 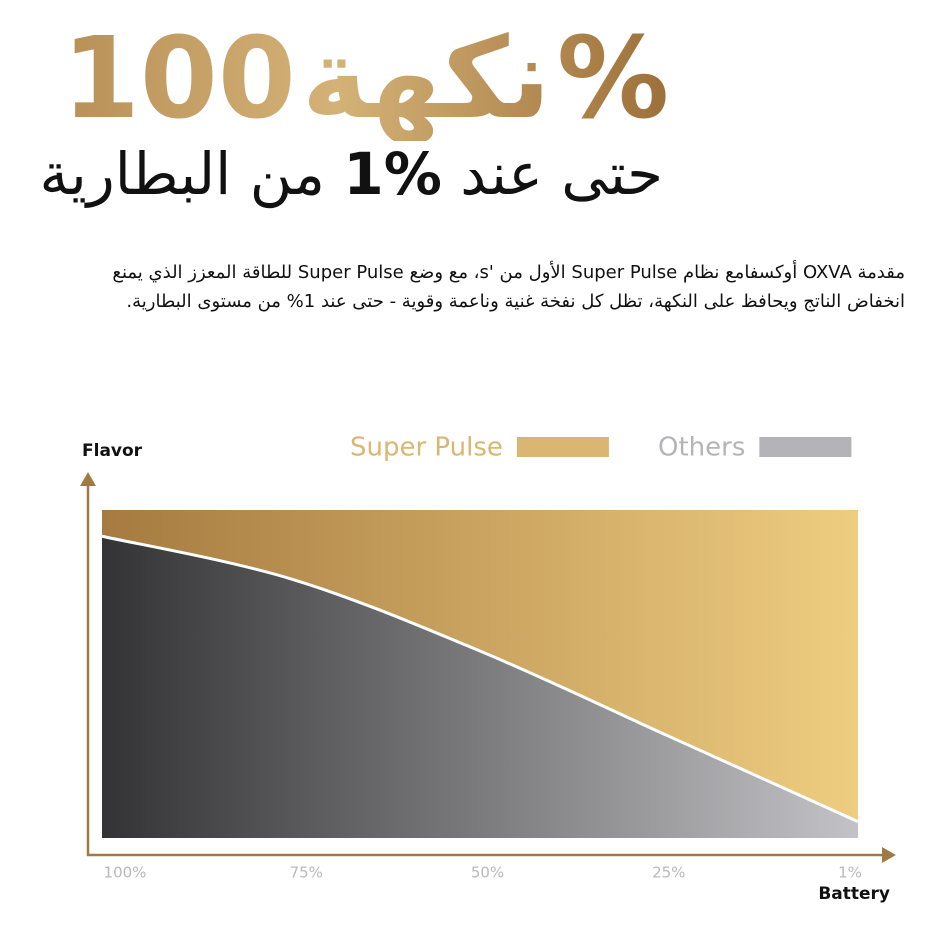 What do you see at coordinates (112, 451) in the screenshot?
I see `y-axis-label: Flavor` at bounding box center [112, 451].